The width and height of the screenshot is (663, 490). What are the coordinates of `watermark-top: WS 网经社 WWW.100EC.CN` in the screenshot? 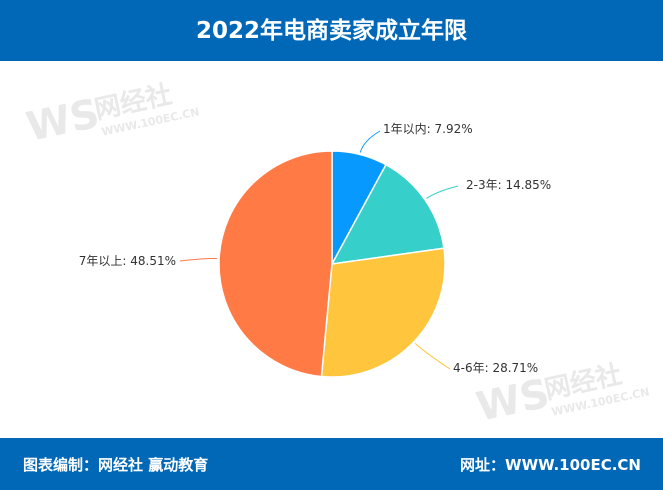 It's located at (112, 115).